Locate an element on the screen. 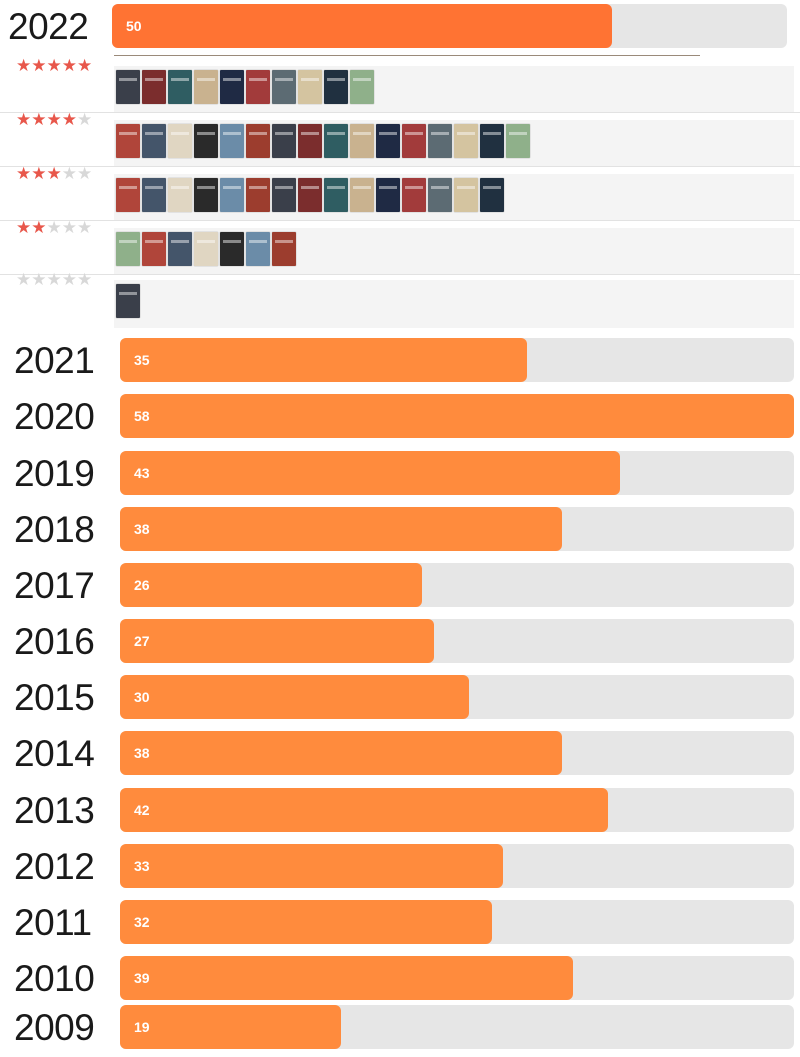 Image resolution: width=800 pixels, height=1057 pixels. bar-2019: 43 is located at coordinates (370, 473).